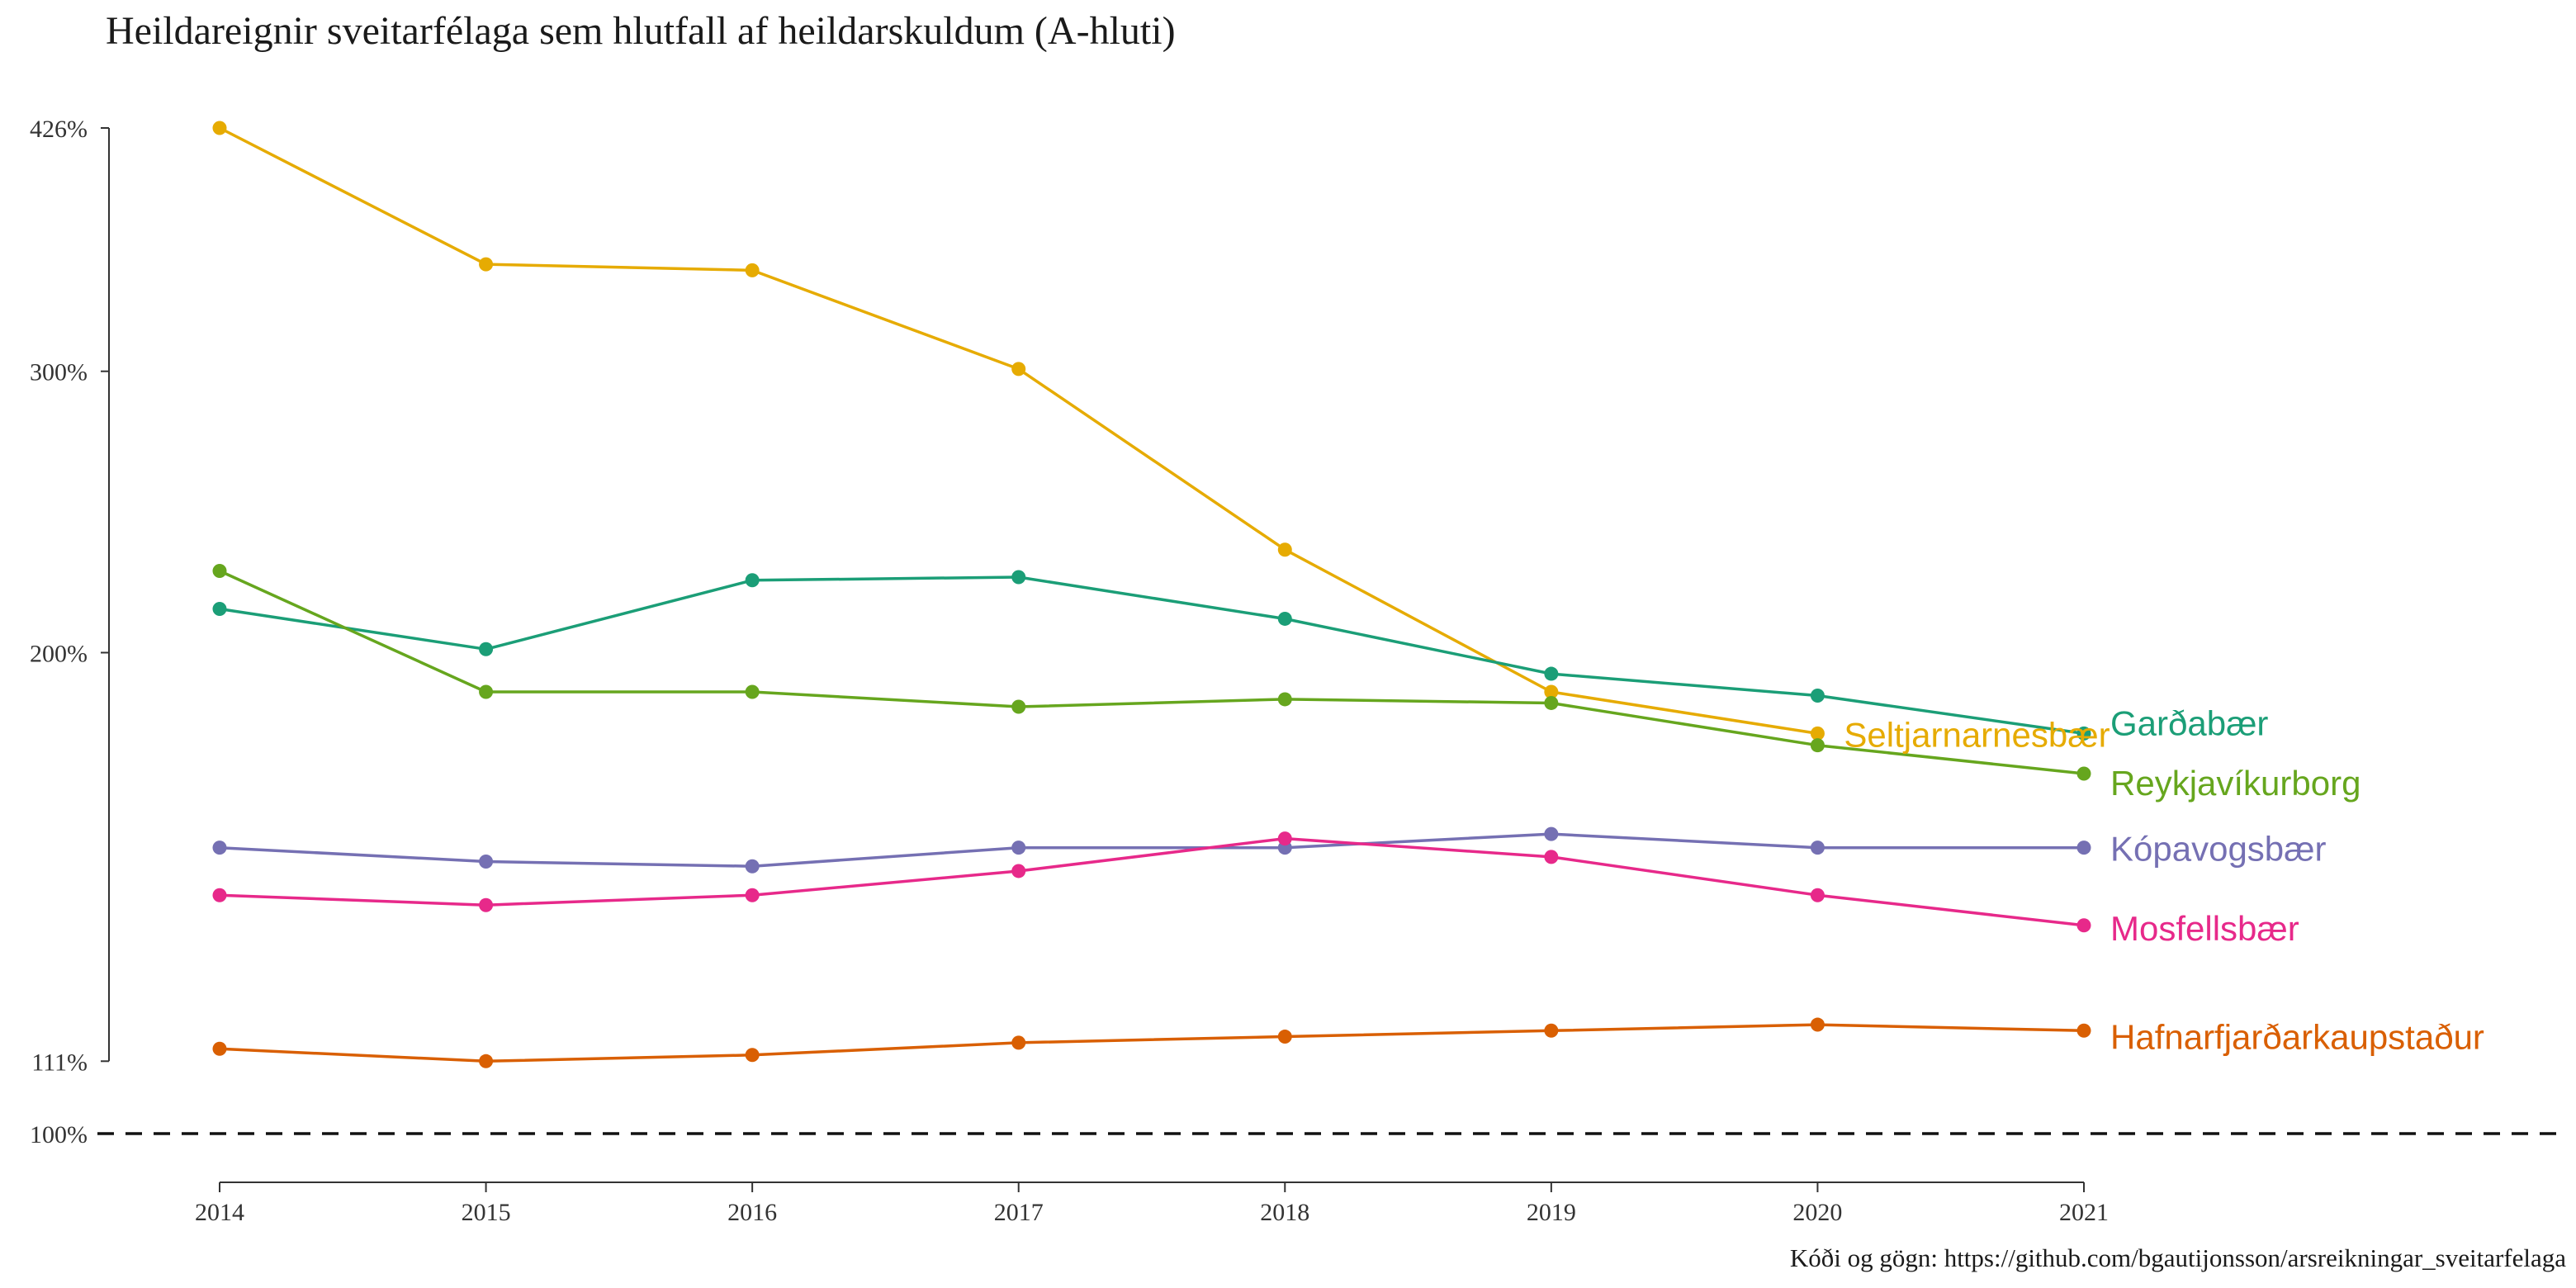  Describe the element at coordinates (1817, 1212) in the screenshot. I see `x-tick-label: 2020` at that location.